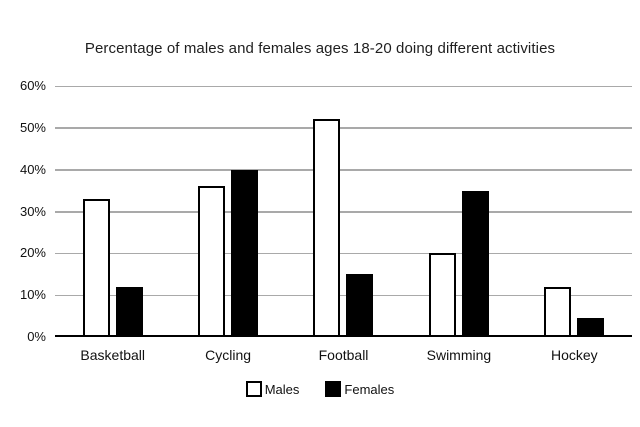  I want to click on legend: Males Females, so click(320, 389).